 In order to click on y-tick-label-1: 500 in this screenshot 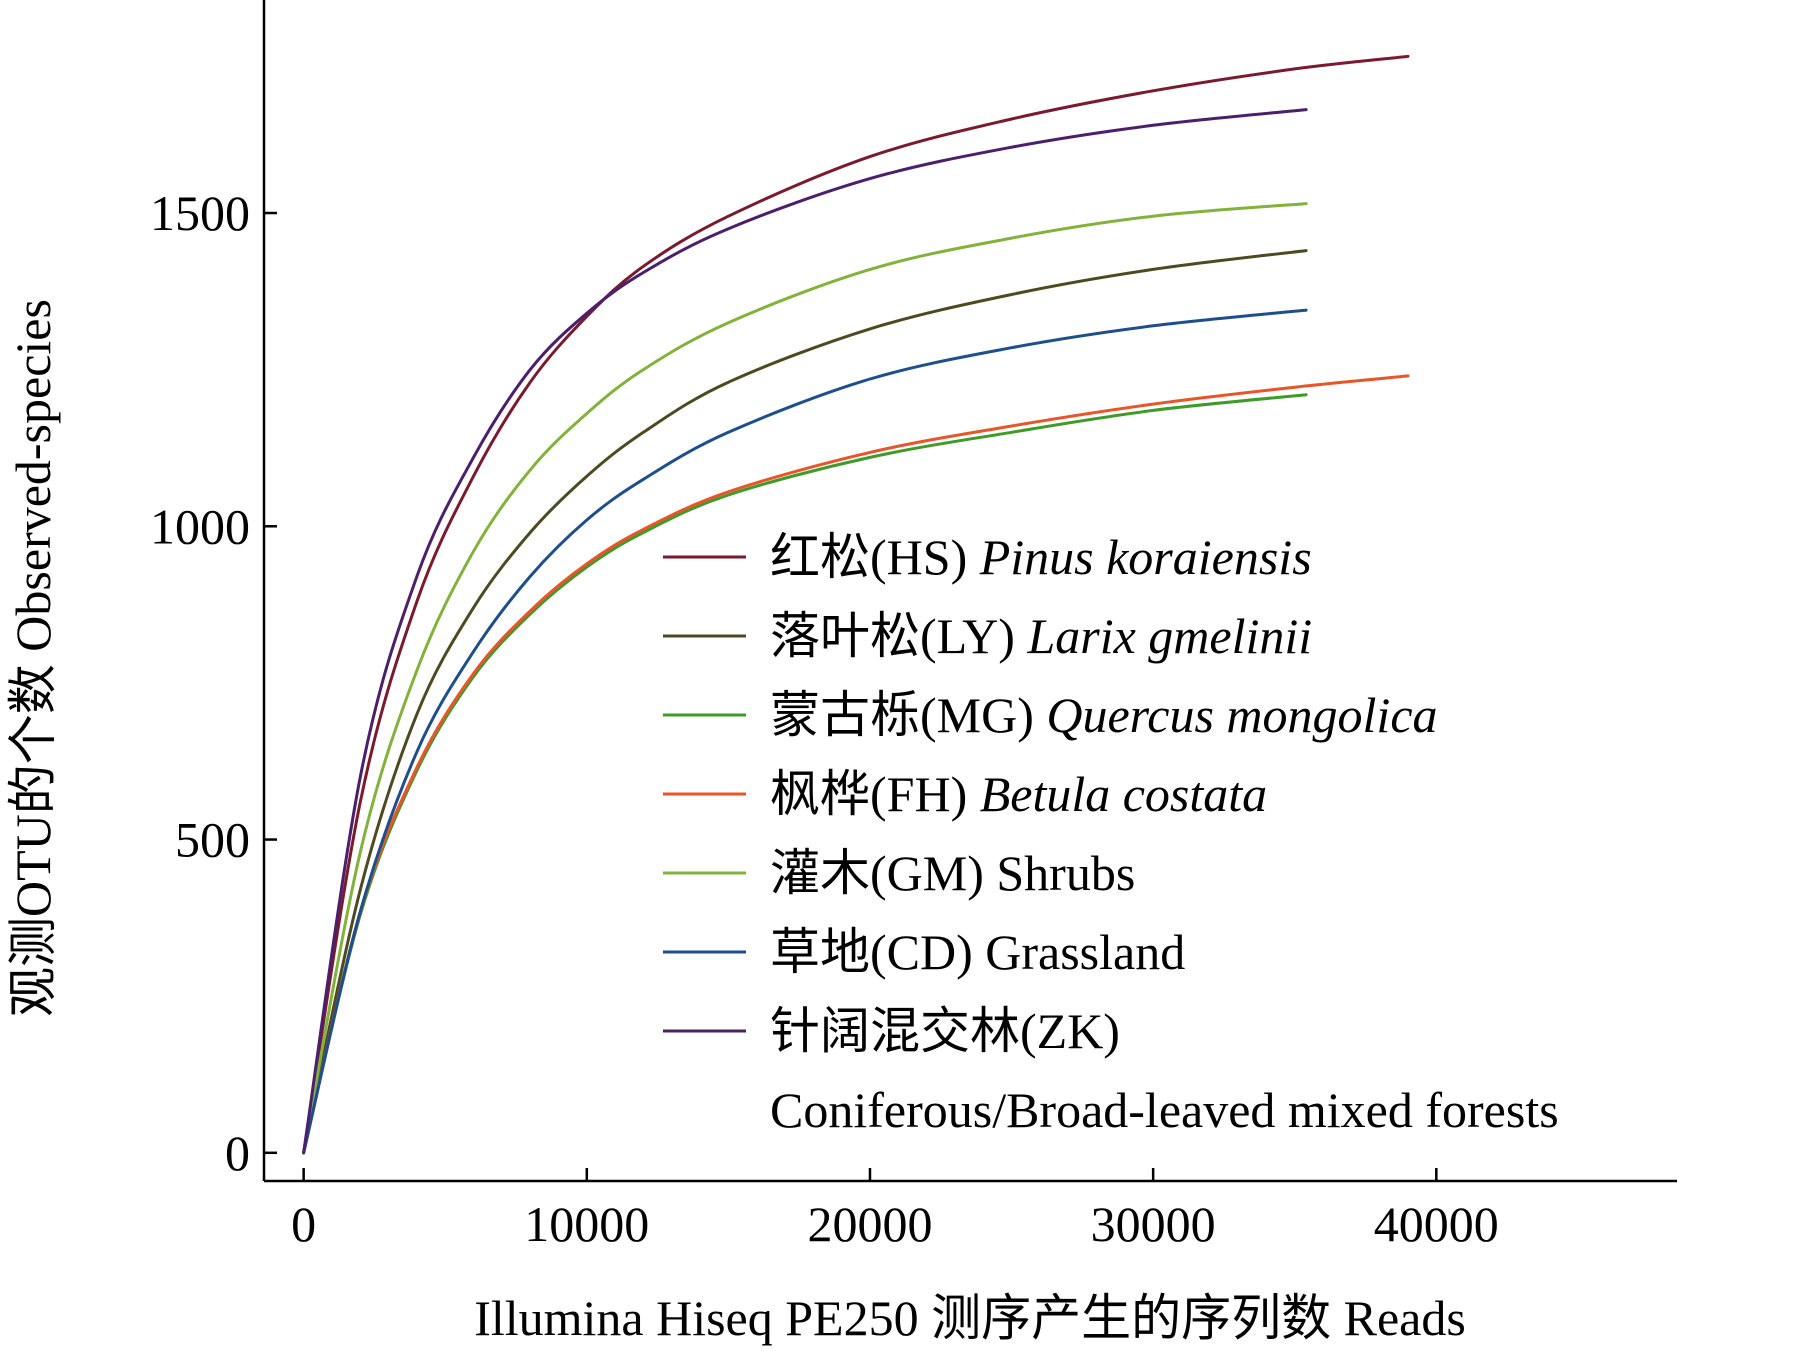, I will do `click(212, 840)`.